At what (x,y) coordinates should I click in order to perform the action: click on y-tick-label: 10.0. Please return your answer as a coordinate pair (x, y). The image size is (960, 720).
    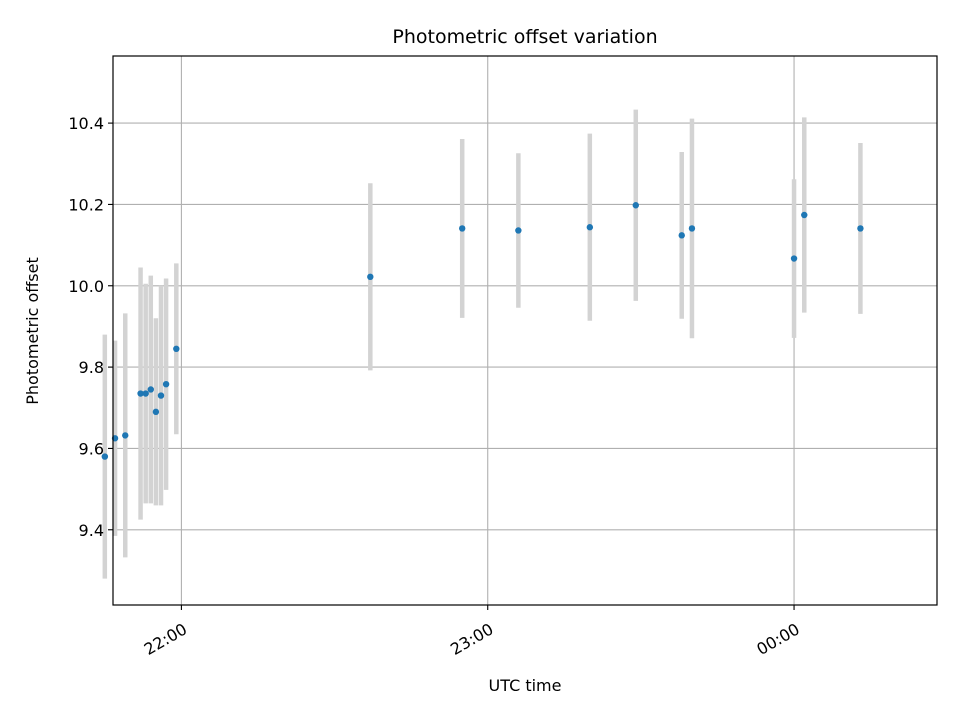
    Looking at the image, I should click on (86, 286).